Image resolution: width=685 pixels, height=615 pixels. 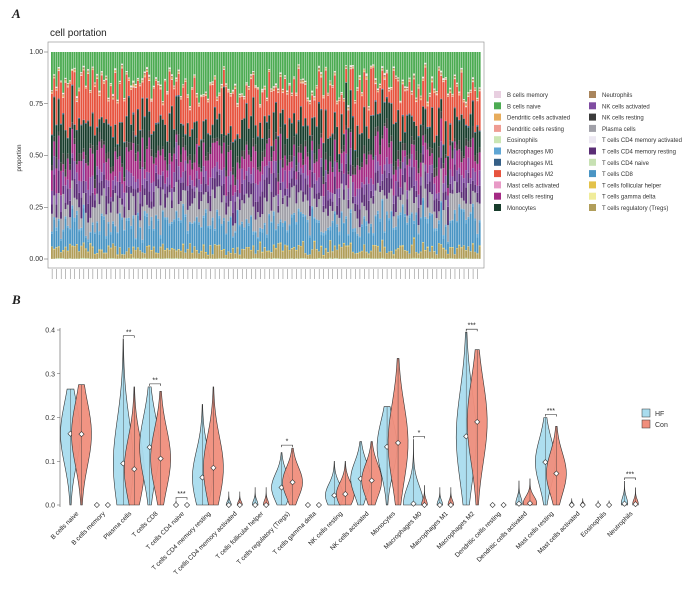 What do you see at coordinates (239, 505) in the screenshot?
I see `median-marker` at bounding box center [239, 505].